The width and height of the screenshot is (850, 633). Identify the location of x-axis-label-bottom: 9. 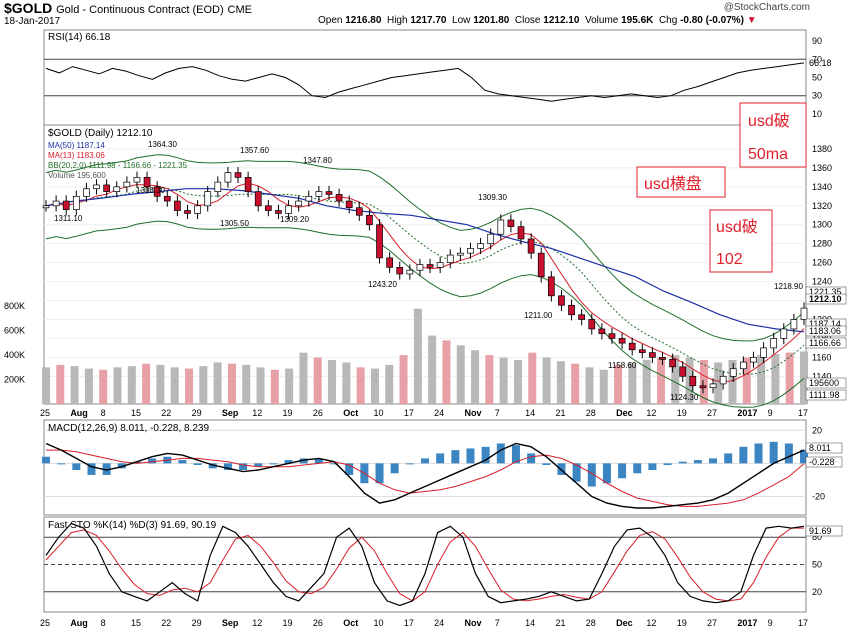
(770, 623).